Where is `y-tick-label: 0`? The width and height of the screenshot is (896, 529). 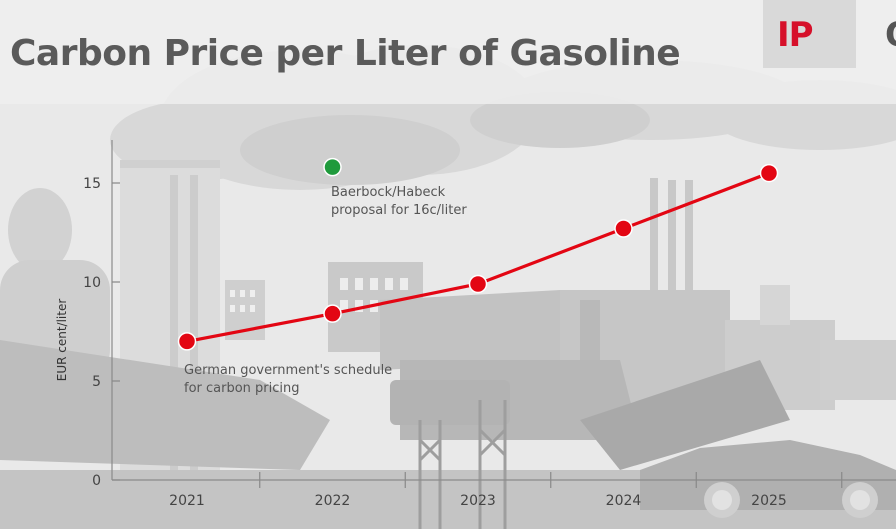 y-tick-label: 0 is located at coordinates (96, 481).